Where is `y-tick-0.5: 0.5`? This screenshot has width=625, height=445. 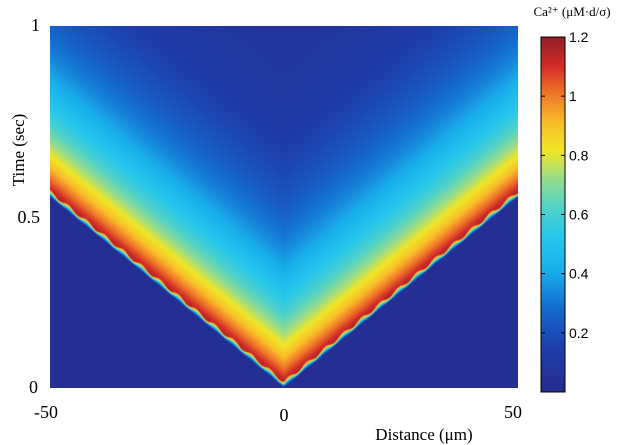 y-tick-0.5: 0.5 is located at coordinates (29, 217).